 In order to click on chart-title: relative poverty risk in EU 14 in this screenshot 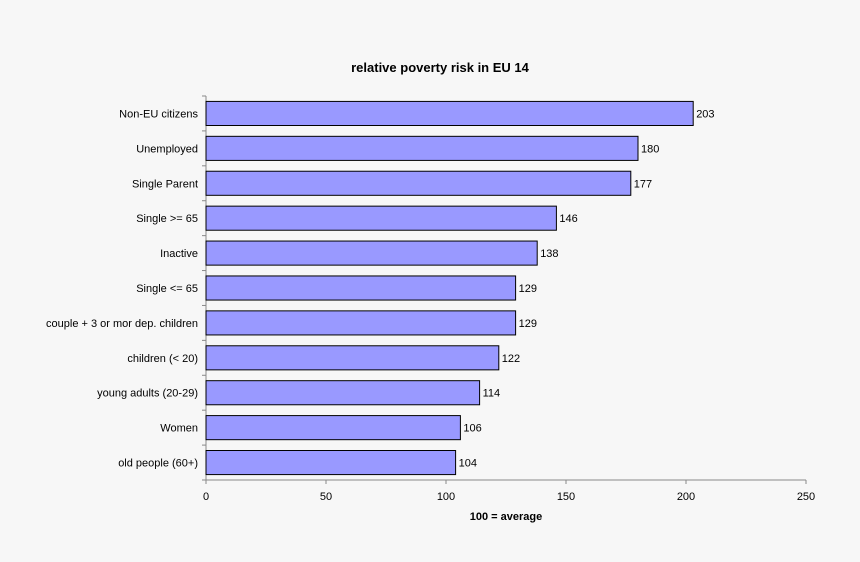, I will do `click(440, 67)`.